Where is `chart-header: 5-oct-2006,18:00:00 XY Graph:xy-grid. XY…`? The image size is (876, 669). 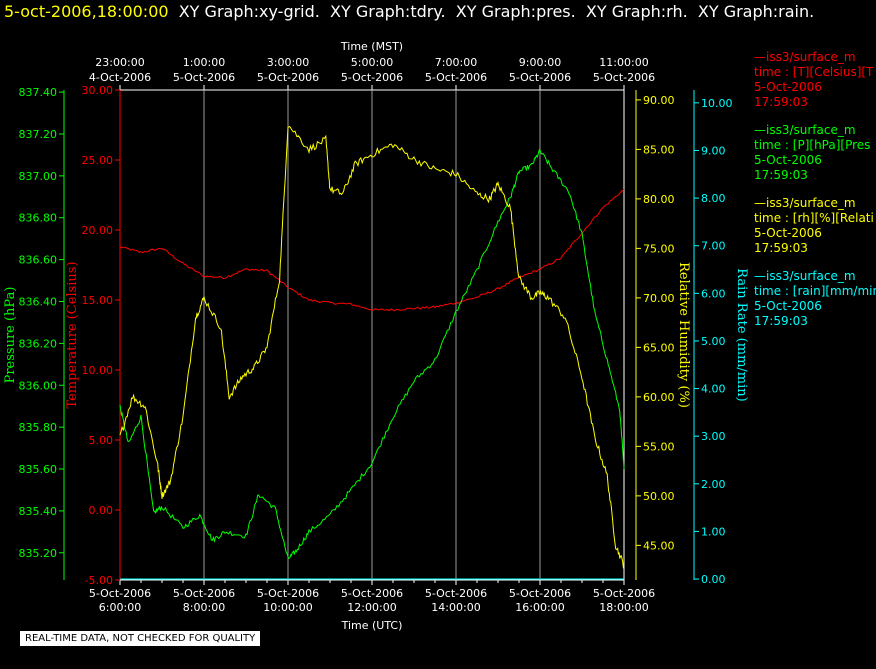 chart-header: 5-oct-2006,18:00:00 XY Graph:xy-grid. XY… is located at coordinates (409, 11).